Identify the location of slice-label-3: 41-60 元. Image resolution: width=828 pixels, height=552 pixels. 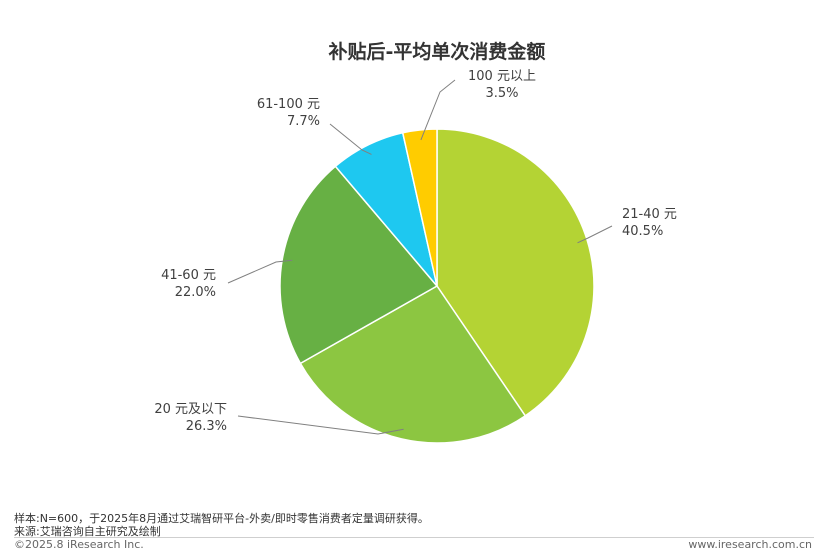
(188, 275).